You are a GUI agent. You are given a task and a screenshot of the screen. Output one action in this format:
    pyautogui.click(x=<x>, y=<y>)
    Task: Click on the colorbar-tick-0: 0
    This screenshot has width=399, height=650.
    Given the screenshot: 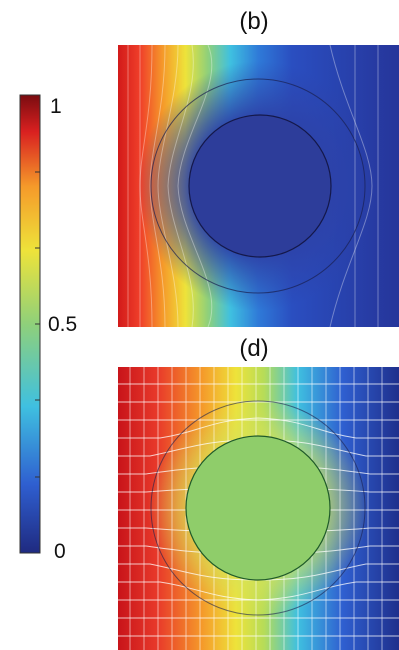 What is the action you would take?
    pyautogui.click(x=60, y=551)
    